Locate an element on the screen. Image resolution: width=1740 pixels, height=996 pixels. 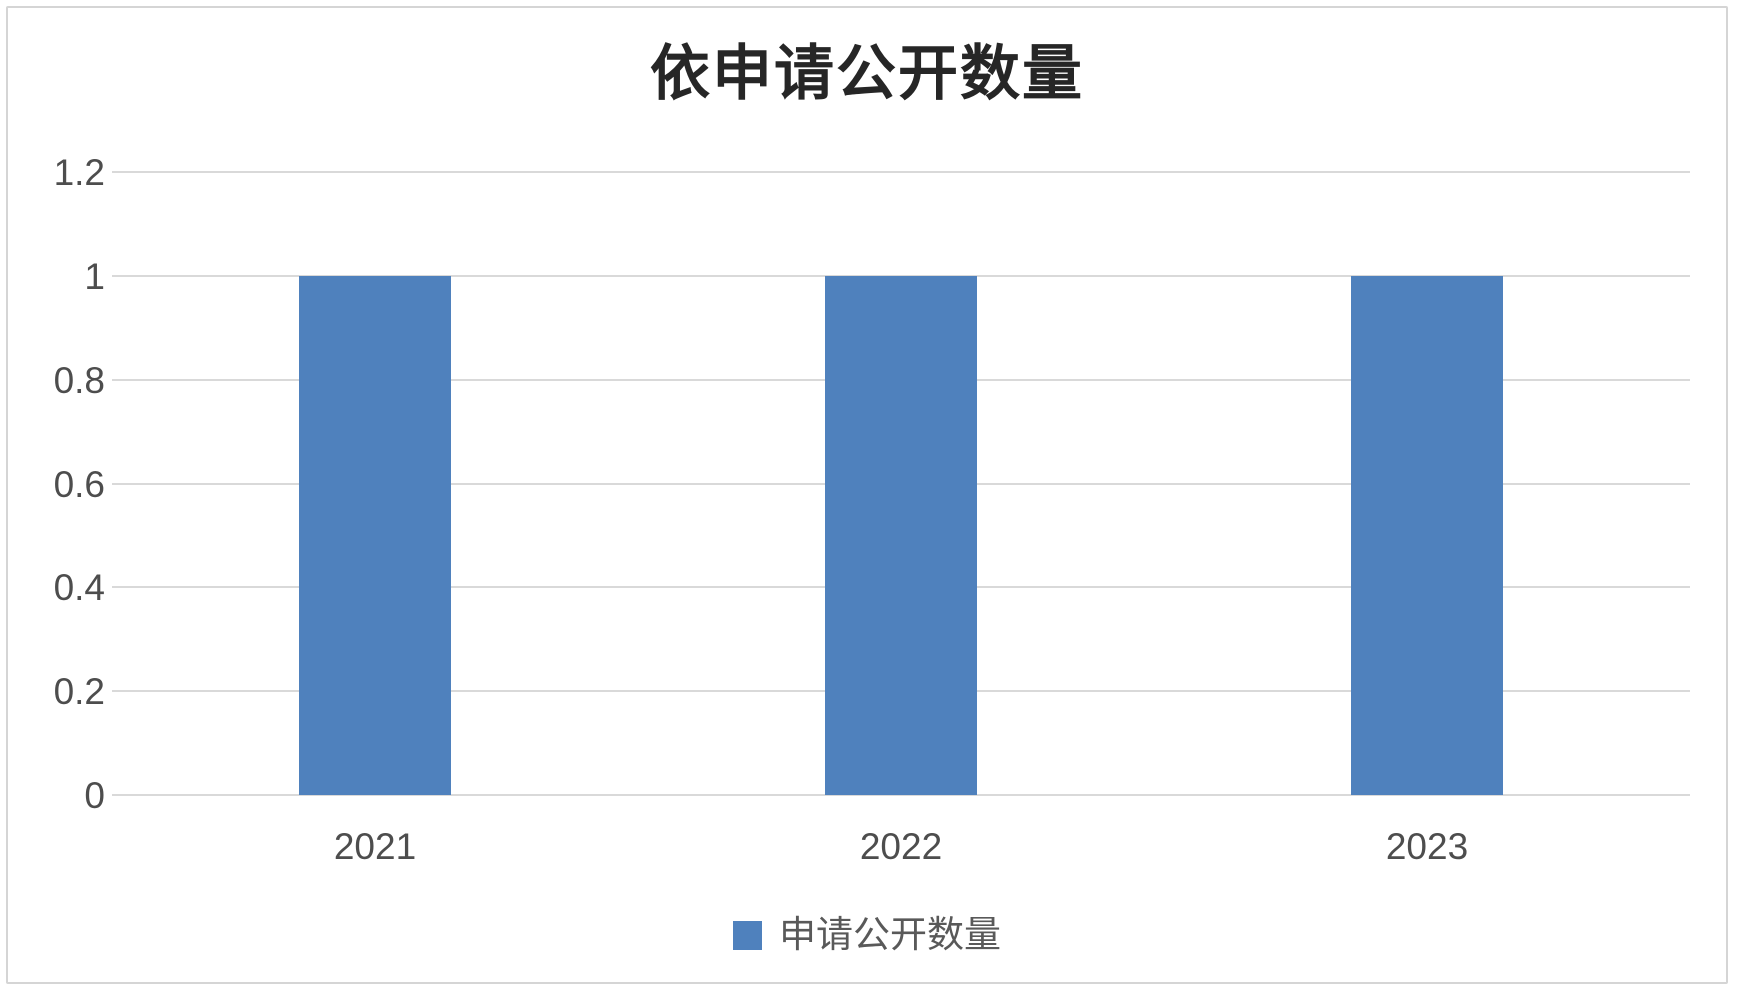
gridline-1.2 is located at coordinates (901, 172).